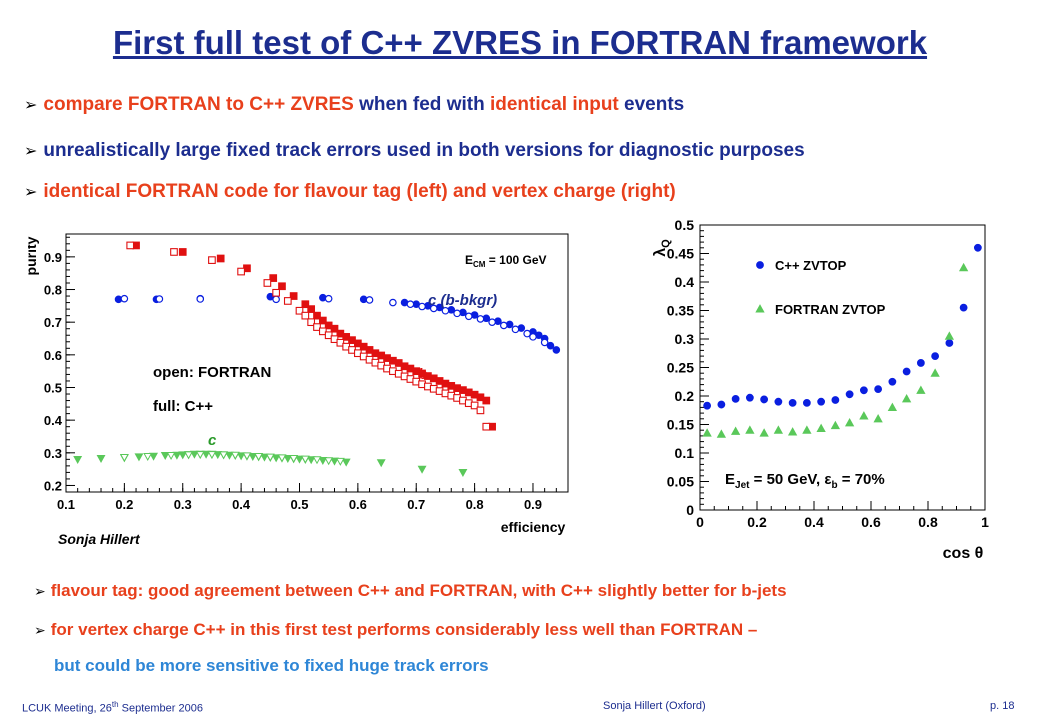  I want to click on y-tick-label: 0.9, so click(53, 257).